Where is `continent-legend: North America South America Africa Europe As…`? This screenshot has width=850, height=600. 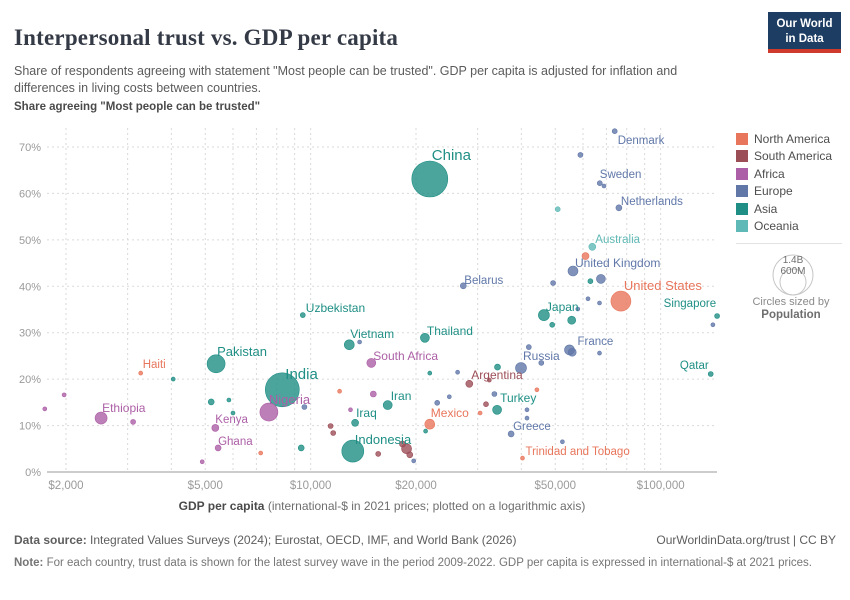
continent-legend: North America South America Africa Europe As… is located at coordinates (791, 182).